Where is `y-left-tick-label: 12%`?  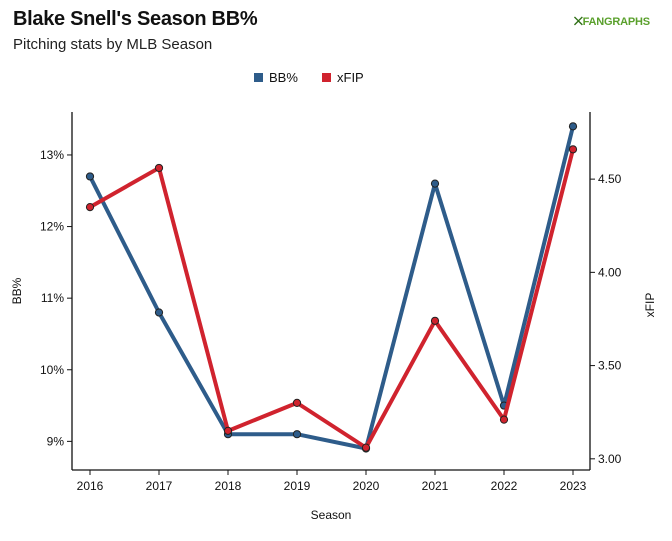 y-left-tick-label: 12% is located at coordinates (52, 227).